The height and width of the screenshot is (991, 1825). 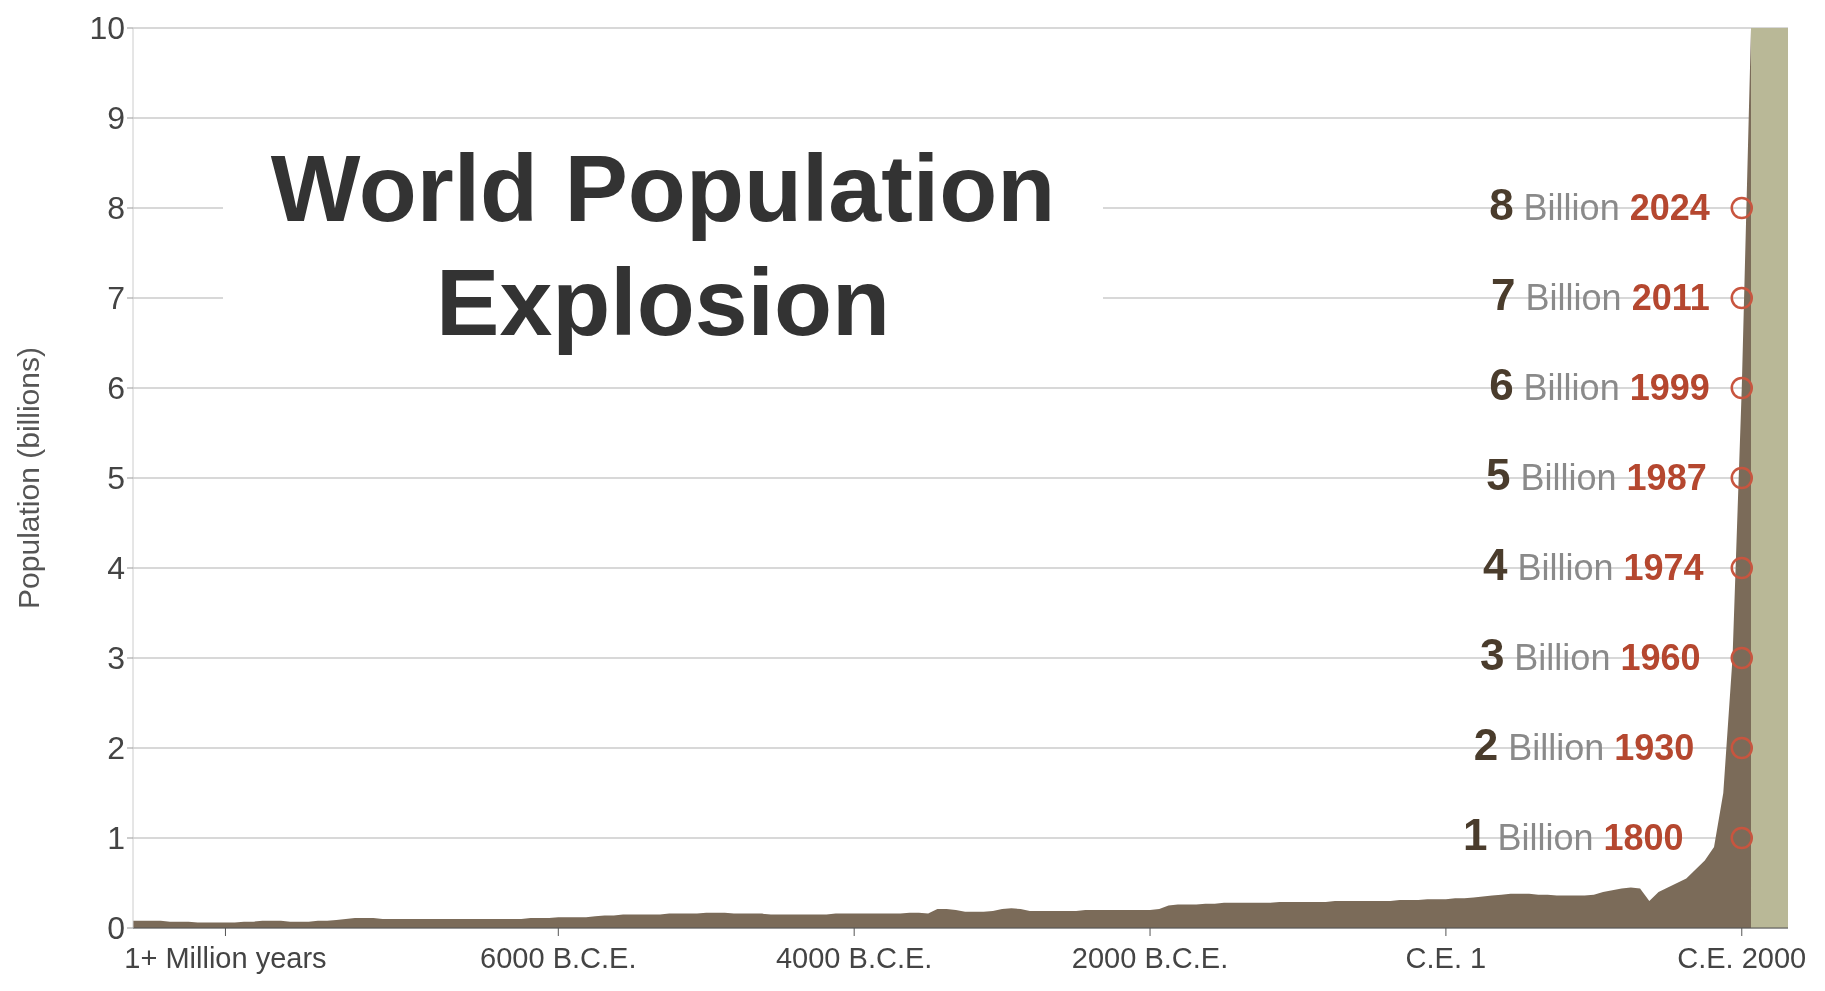 I want to click on x-tick-label: 4000 B.C.E., so click(x=854, y=958).